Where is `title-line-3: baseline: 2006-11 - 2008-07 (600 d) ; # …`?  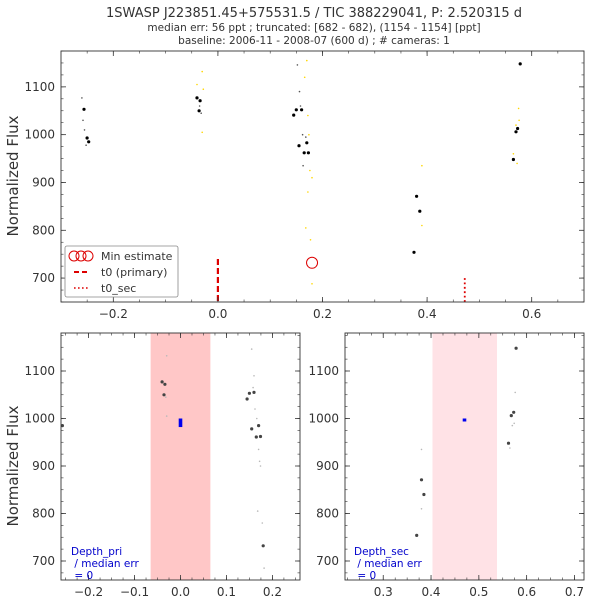
title-line-3: baseline: 2006-11 - 2008-07 (600 d) ; # … is located at coordinates (314, 41).